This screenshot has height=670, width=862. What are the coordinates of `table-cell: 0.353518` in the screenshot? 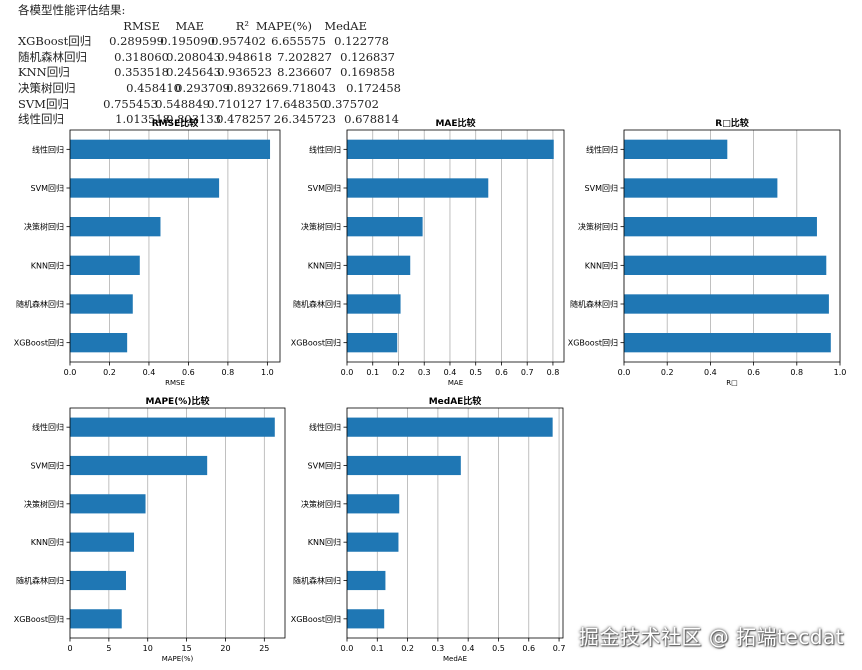 It's located at (141, 72).